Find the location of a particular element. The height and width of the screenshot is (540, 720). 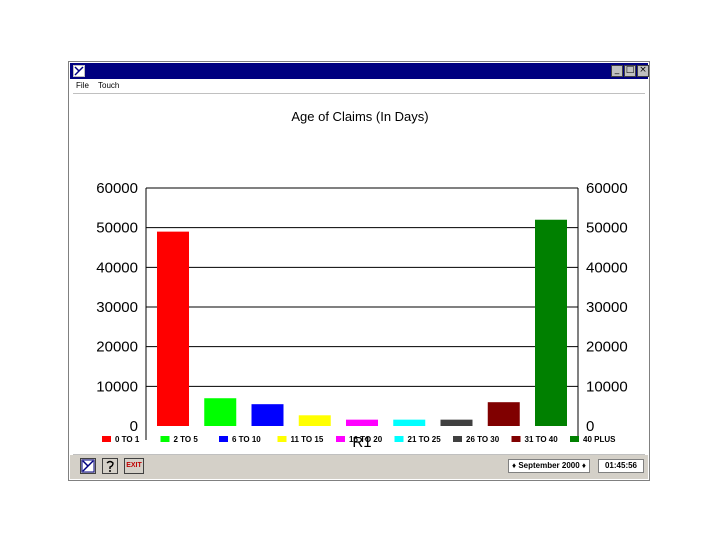

bar-40-plus is located at coordinates (551, 322).